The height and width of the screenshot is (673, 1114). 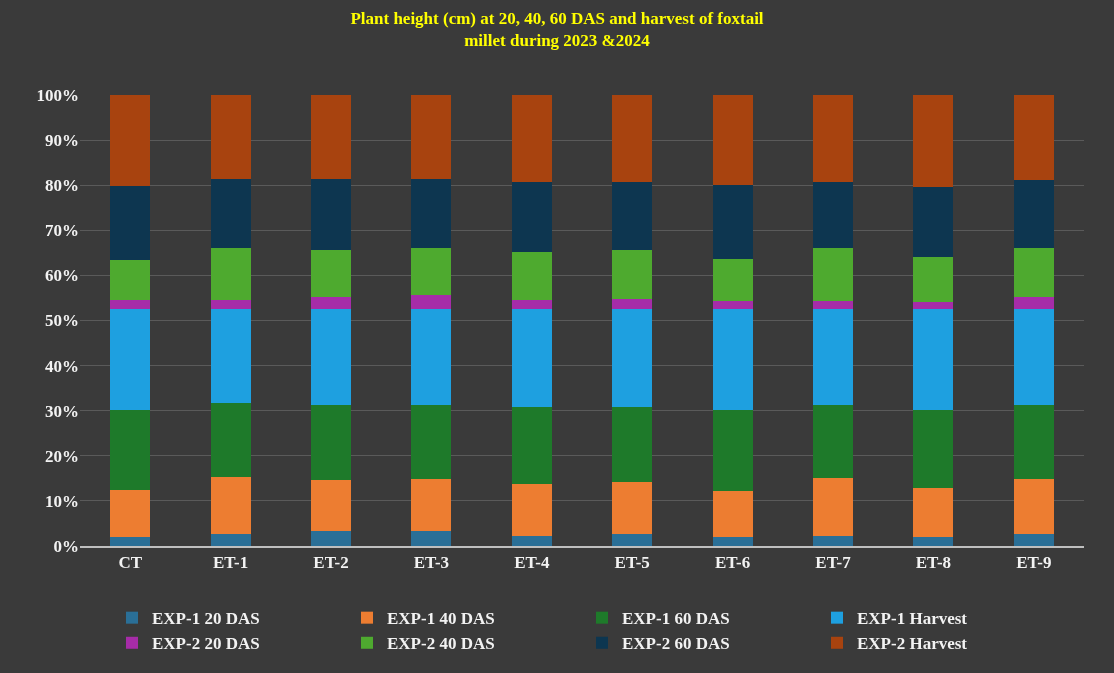 What do you see at coordinates (441, 619) in the screenshot?
I see `legend-label: EXP-1 40 DAS` at bounding box center [441, 619].